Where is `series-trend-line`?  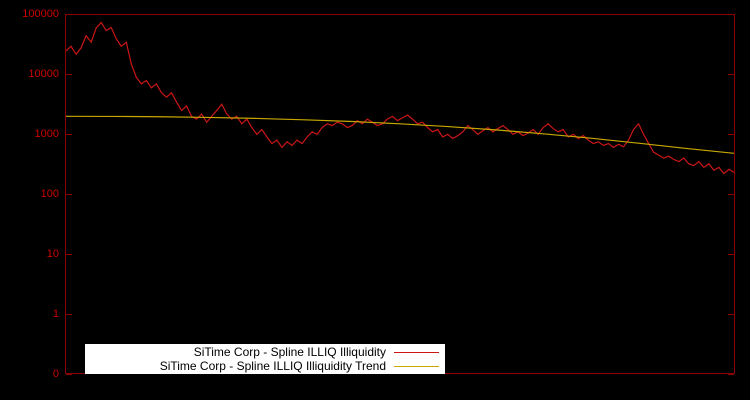 series-trend-line is located at coordinates (400, 134).